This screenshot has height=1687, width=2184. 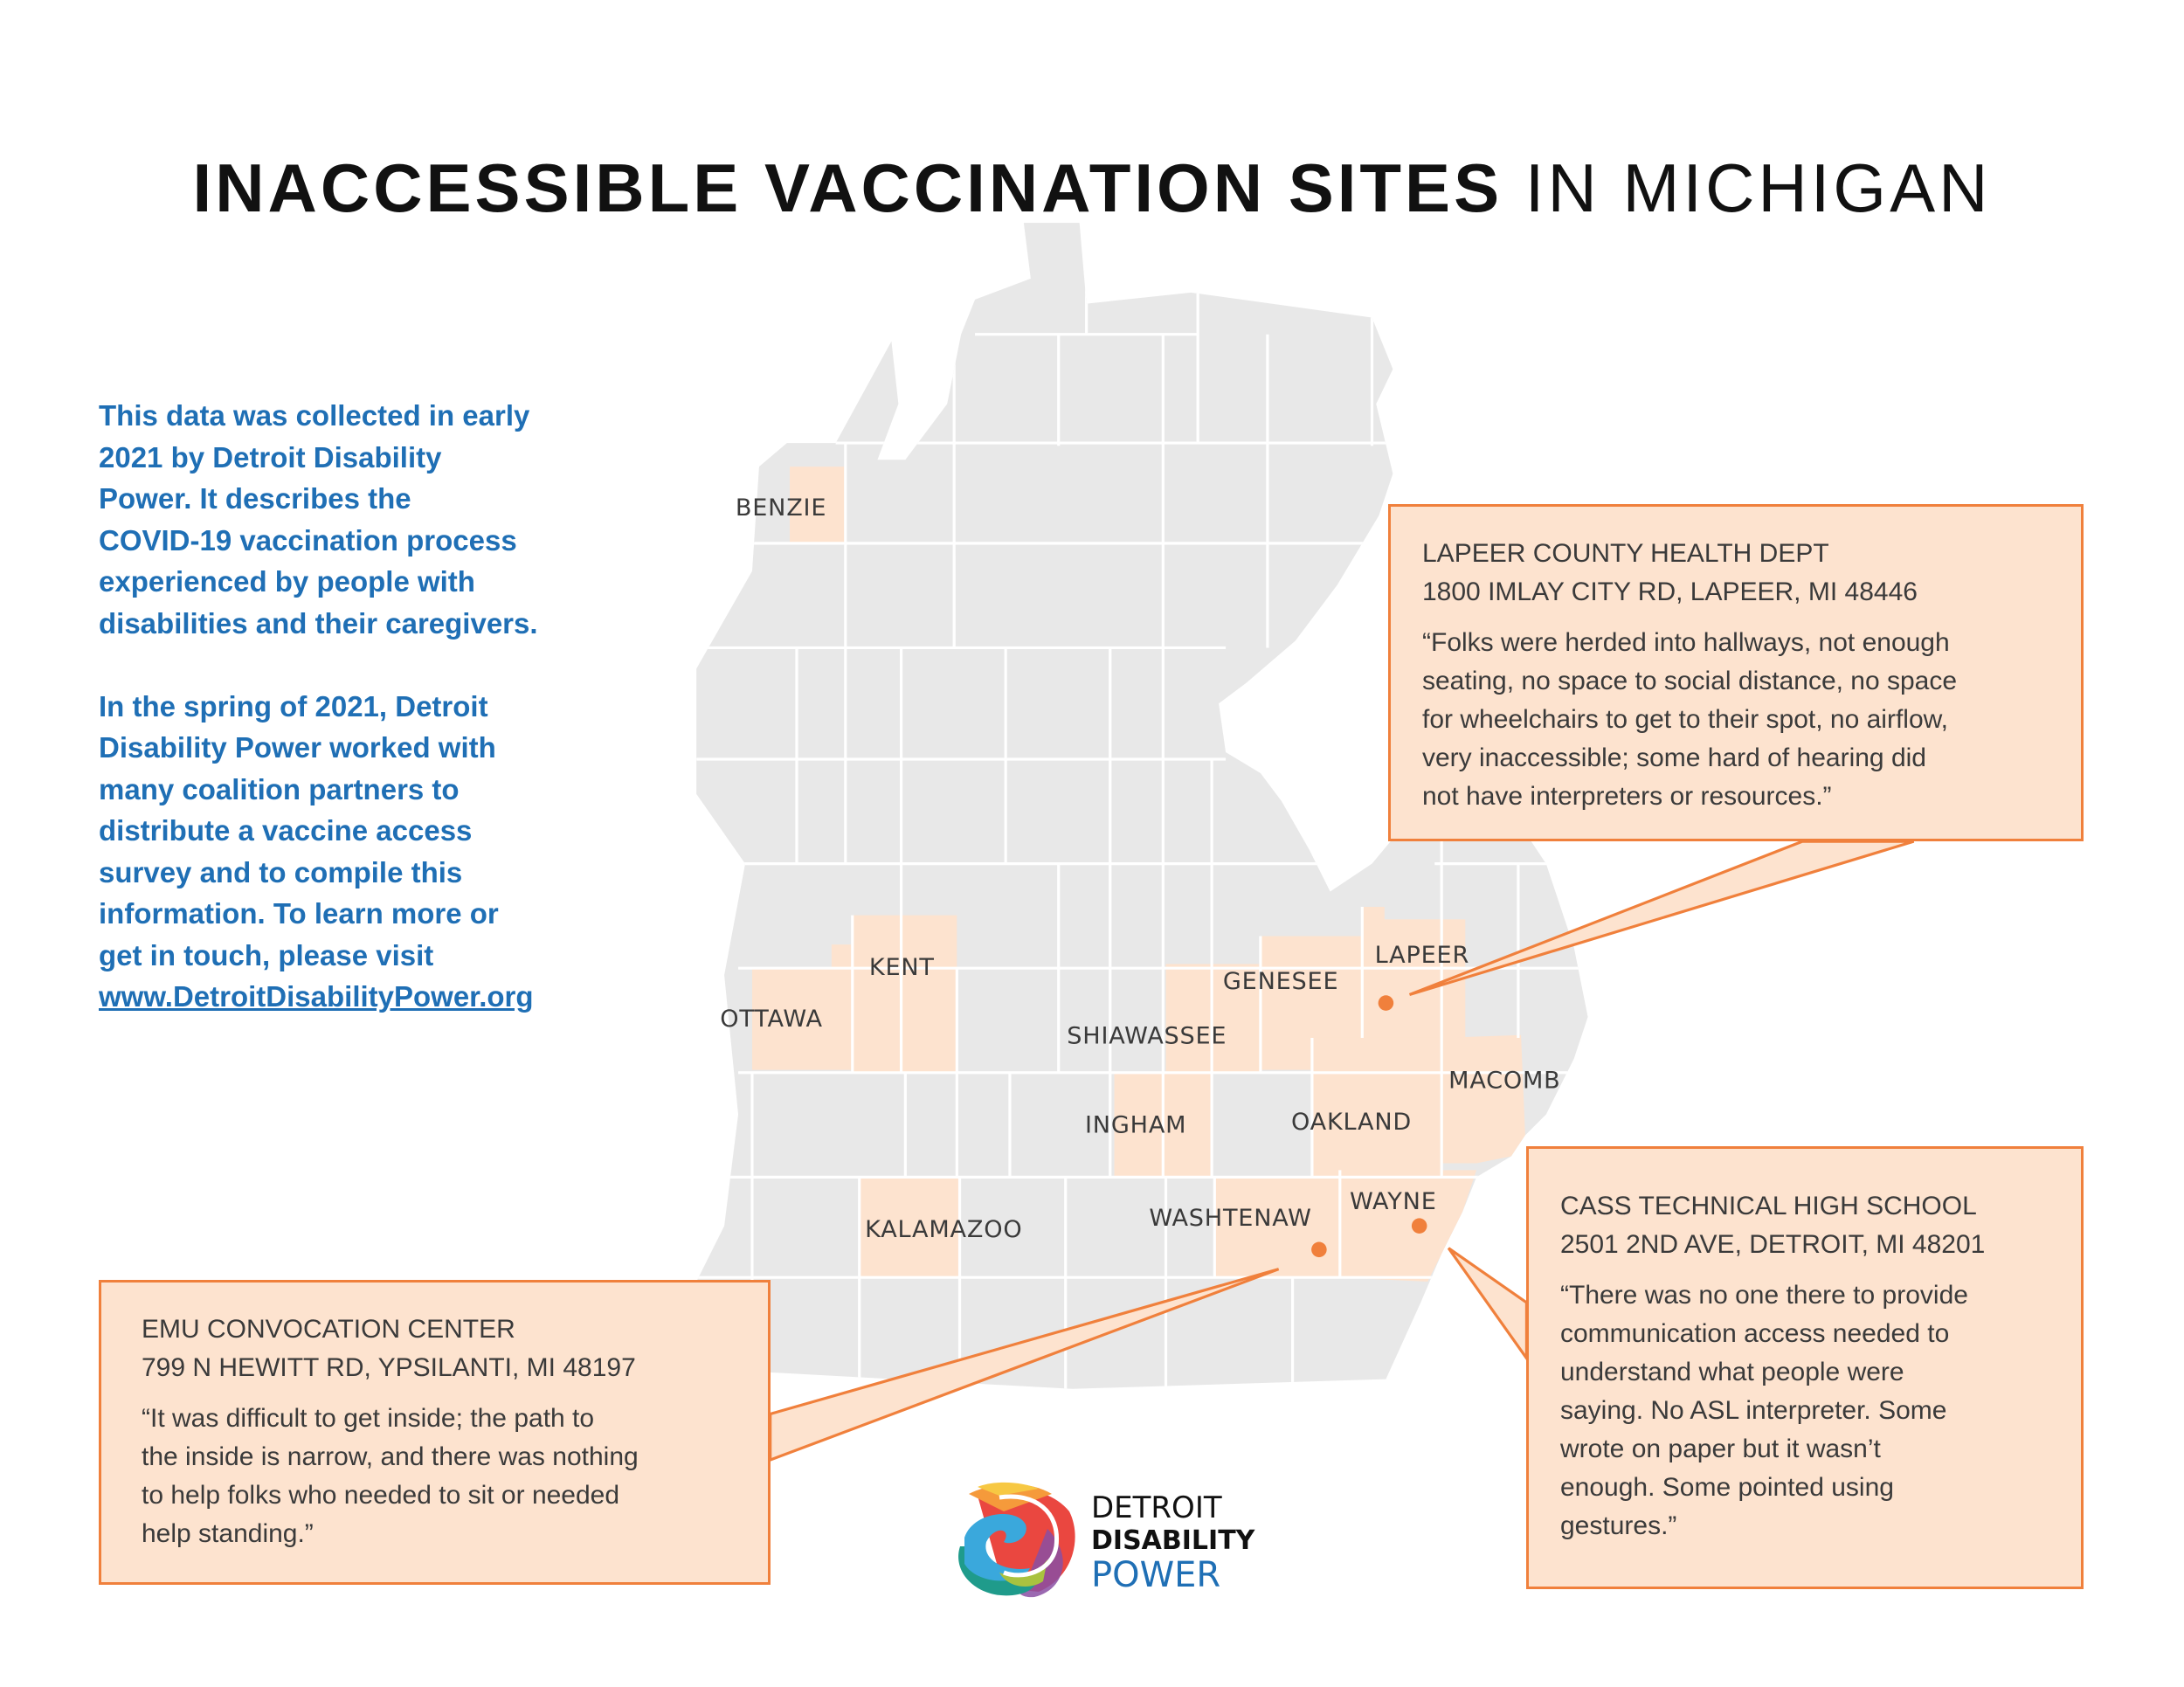 What do you see at coordinates (1773, 1244) in the screenshot?
I see `site-address: 2501 2ND AVE, DETROIT, MI 48201` at bounding box center [1773, 1244].